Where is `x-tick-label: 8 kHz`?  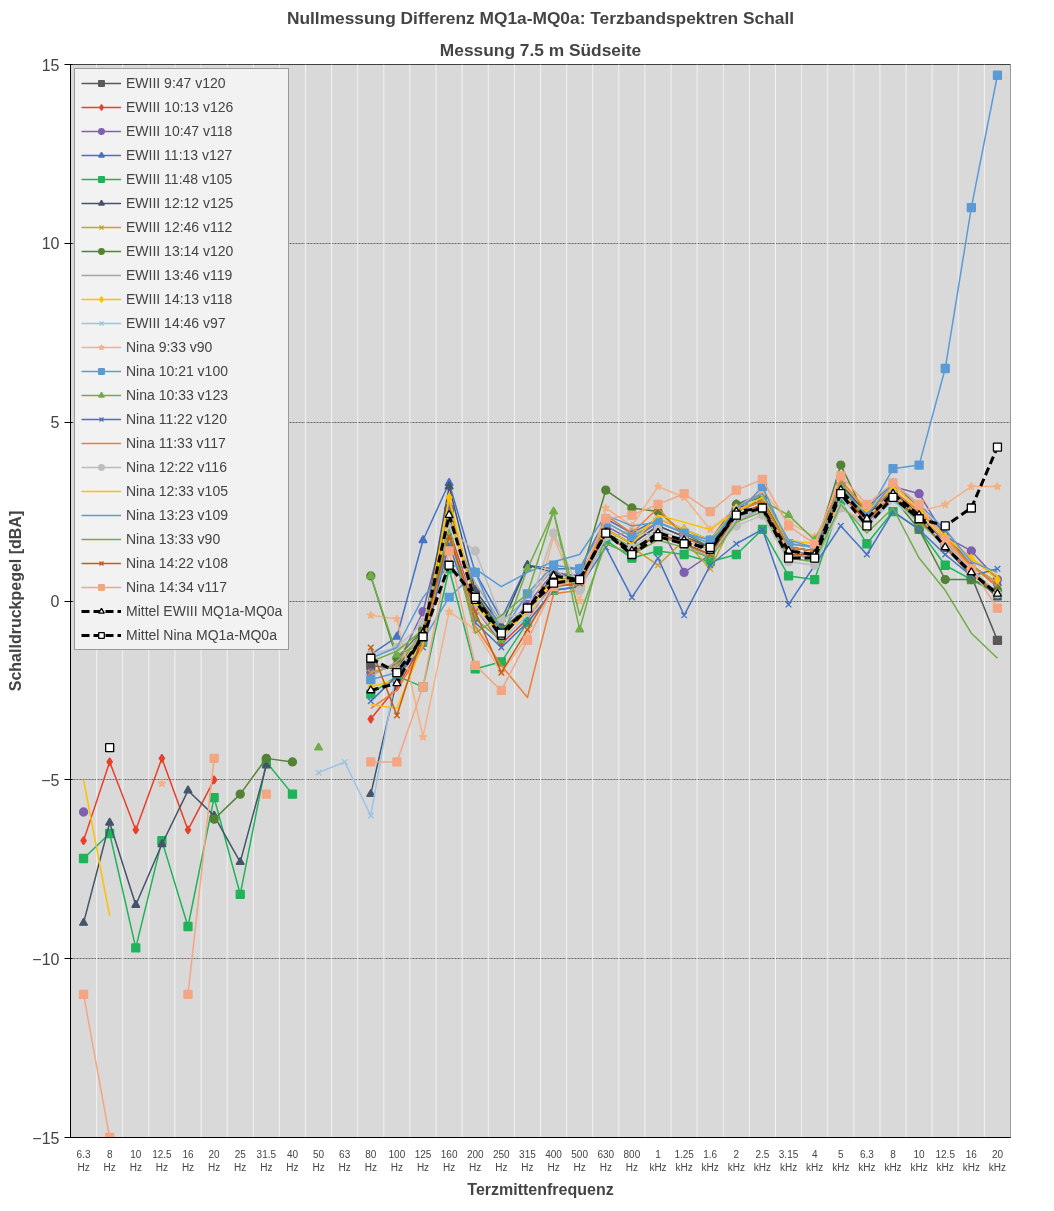
x-tick-label: 8 kHz is located at coordinates (893, 1160).